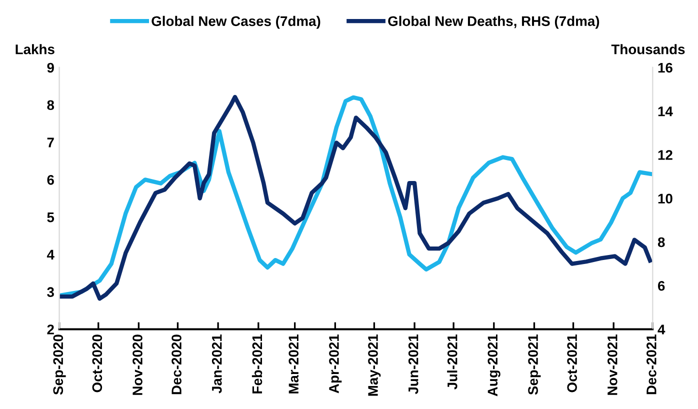  Describe the element at coordinates (50, 329) in the screenshot. I see `y-tick-label: 2` at that location.